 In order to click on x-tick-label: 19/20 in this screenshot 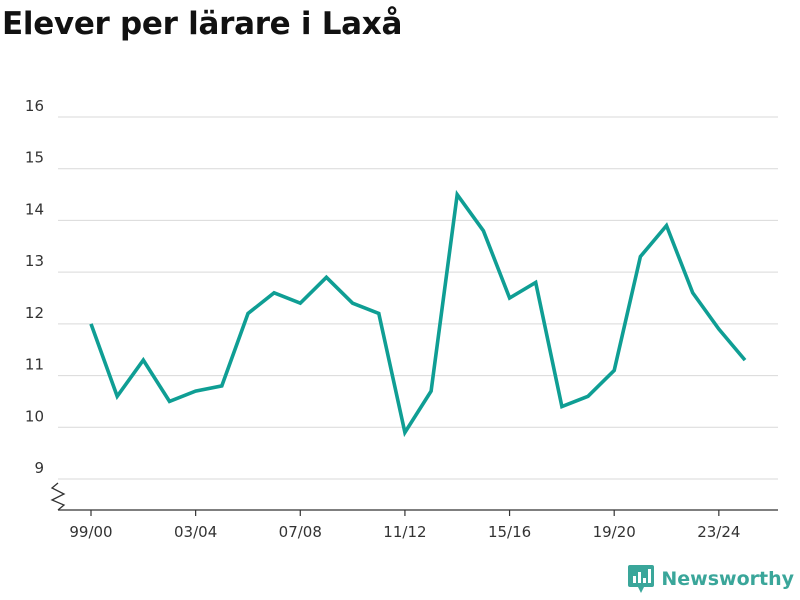, I will do `click(614, 532)`.